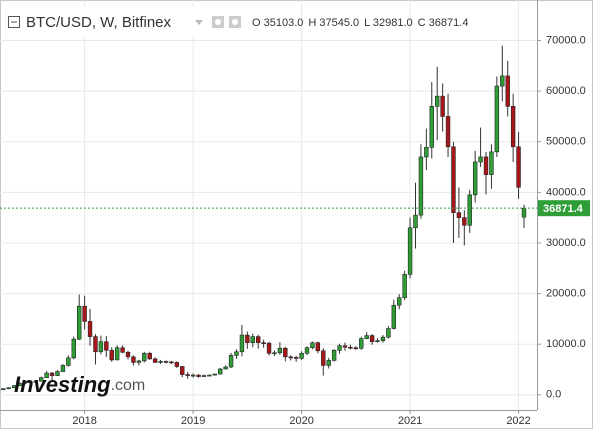  Describe the element at coordinates (388, 23) in the screenshot. I see `ohlc-value: L 32981.0` at that location.